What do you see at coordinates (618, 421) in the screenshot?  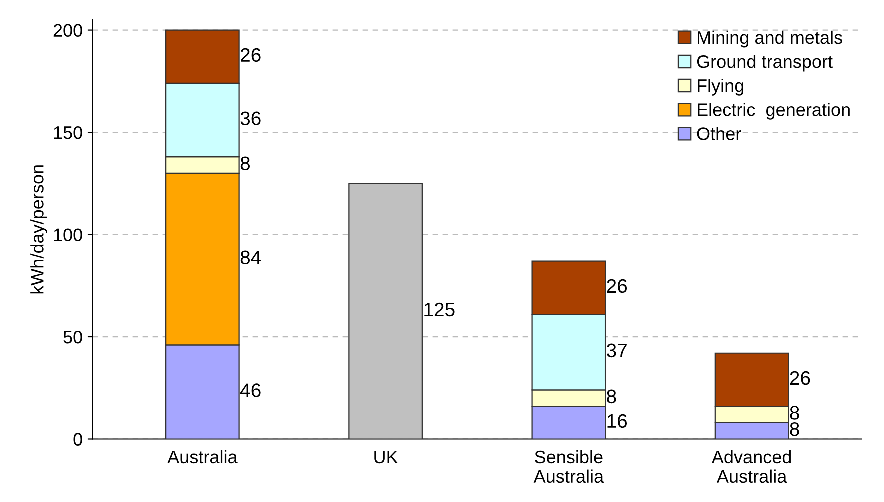 I see `data-label: 16` at bounding box center [618, 421].